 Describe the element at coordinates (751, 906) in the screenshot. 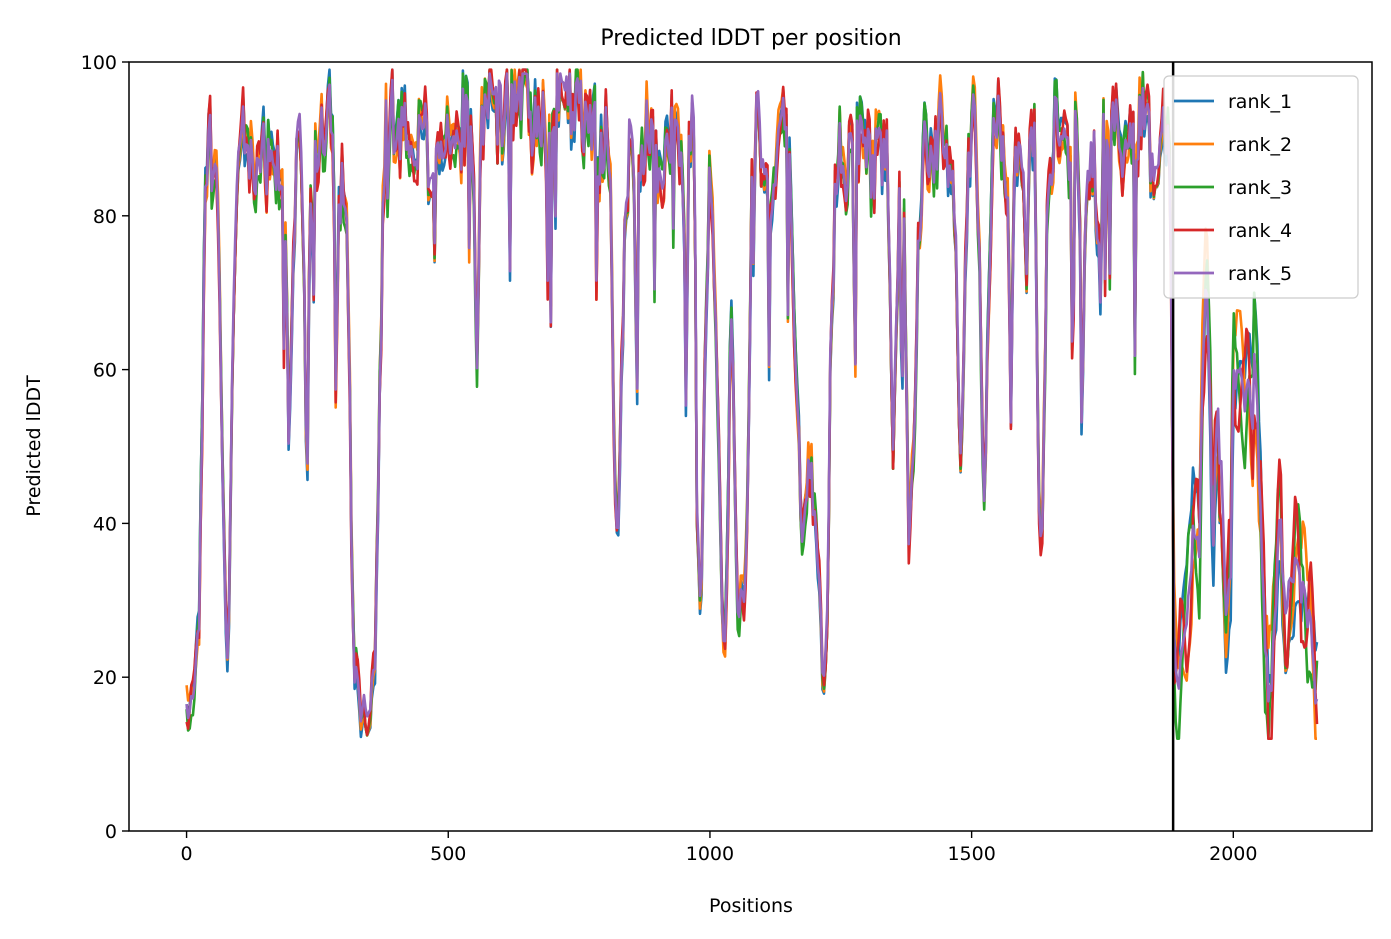

I see `x-axis-label: Positions` at that location.